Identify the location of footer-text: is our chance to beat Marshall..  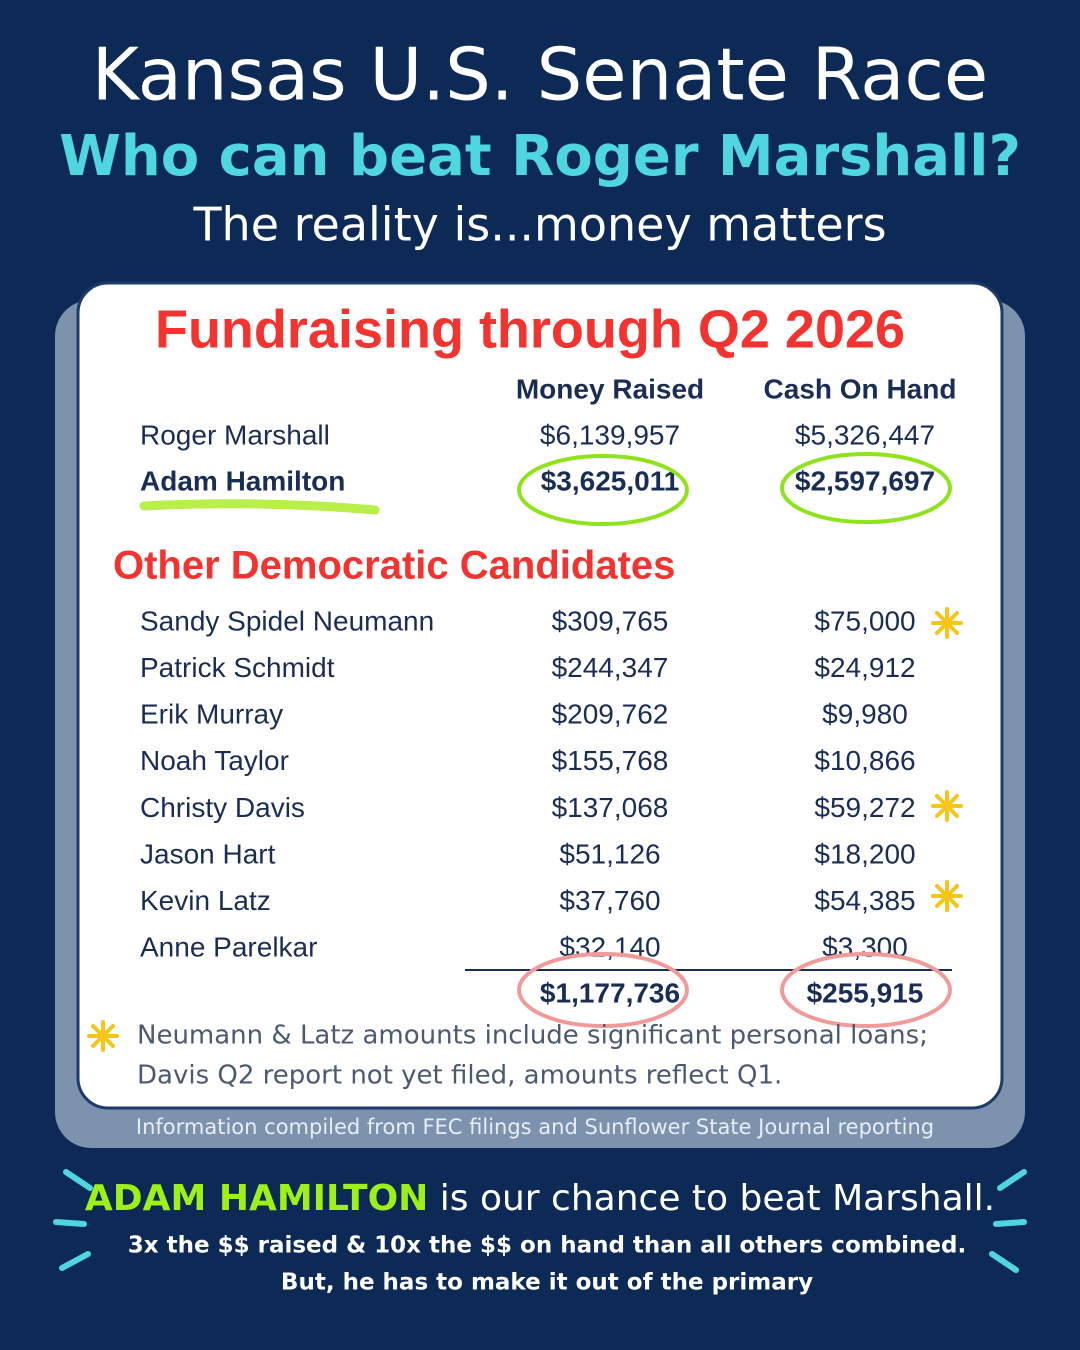
(711, 1198).